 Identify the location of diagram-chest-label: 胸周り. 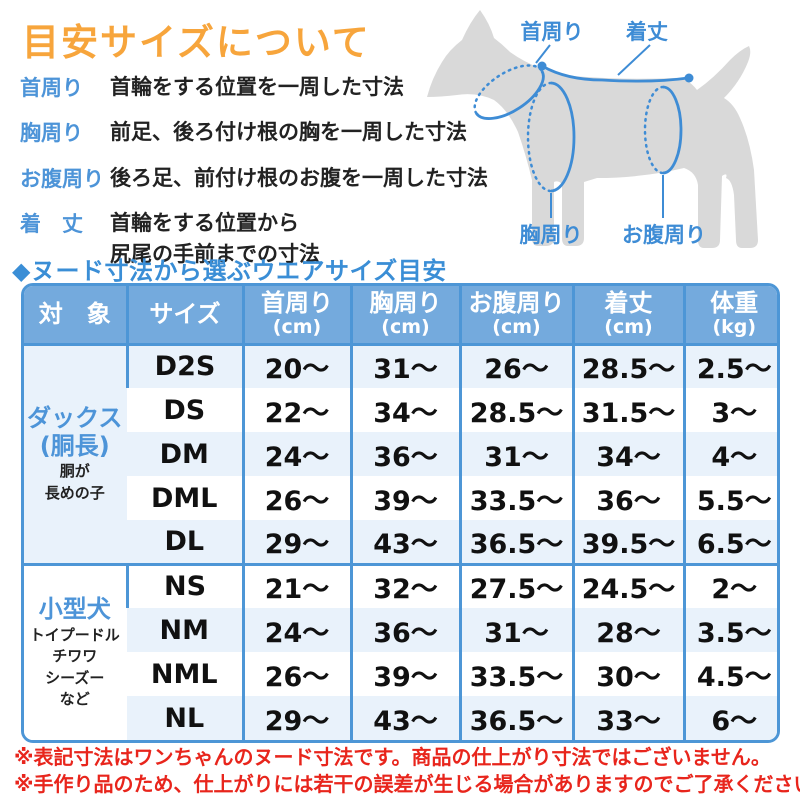
(551, 235).